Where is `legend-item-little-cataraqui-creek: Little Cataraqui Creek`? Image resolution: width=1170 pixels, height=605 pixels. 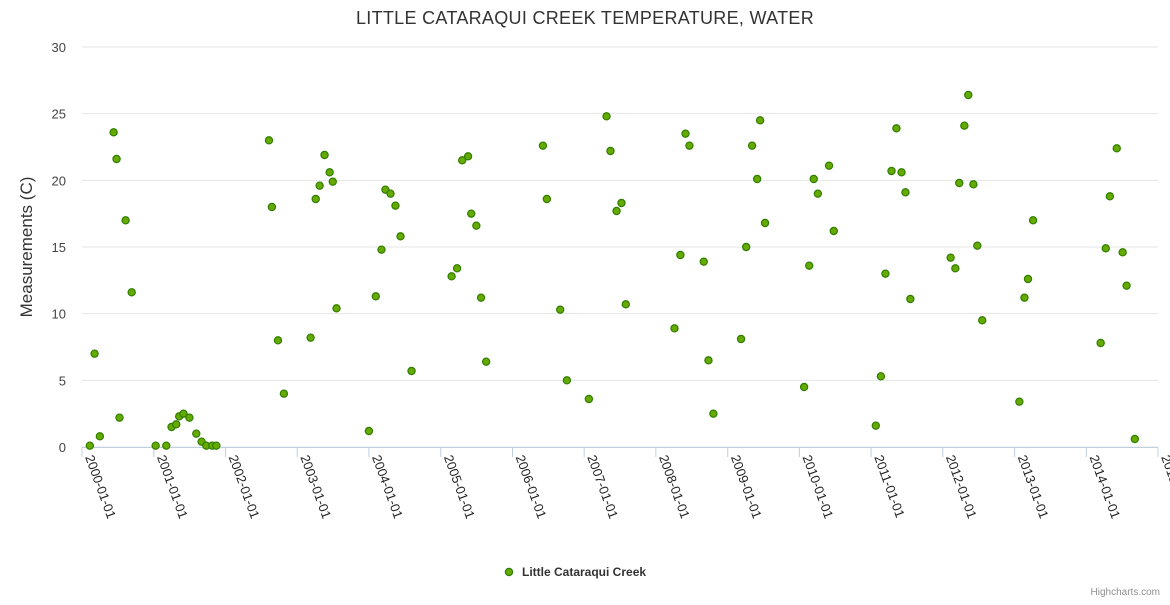 legend-item-little-cataraqui-creek: Little Cataraqui Creek is located at coordinates (575, 572).